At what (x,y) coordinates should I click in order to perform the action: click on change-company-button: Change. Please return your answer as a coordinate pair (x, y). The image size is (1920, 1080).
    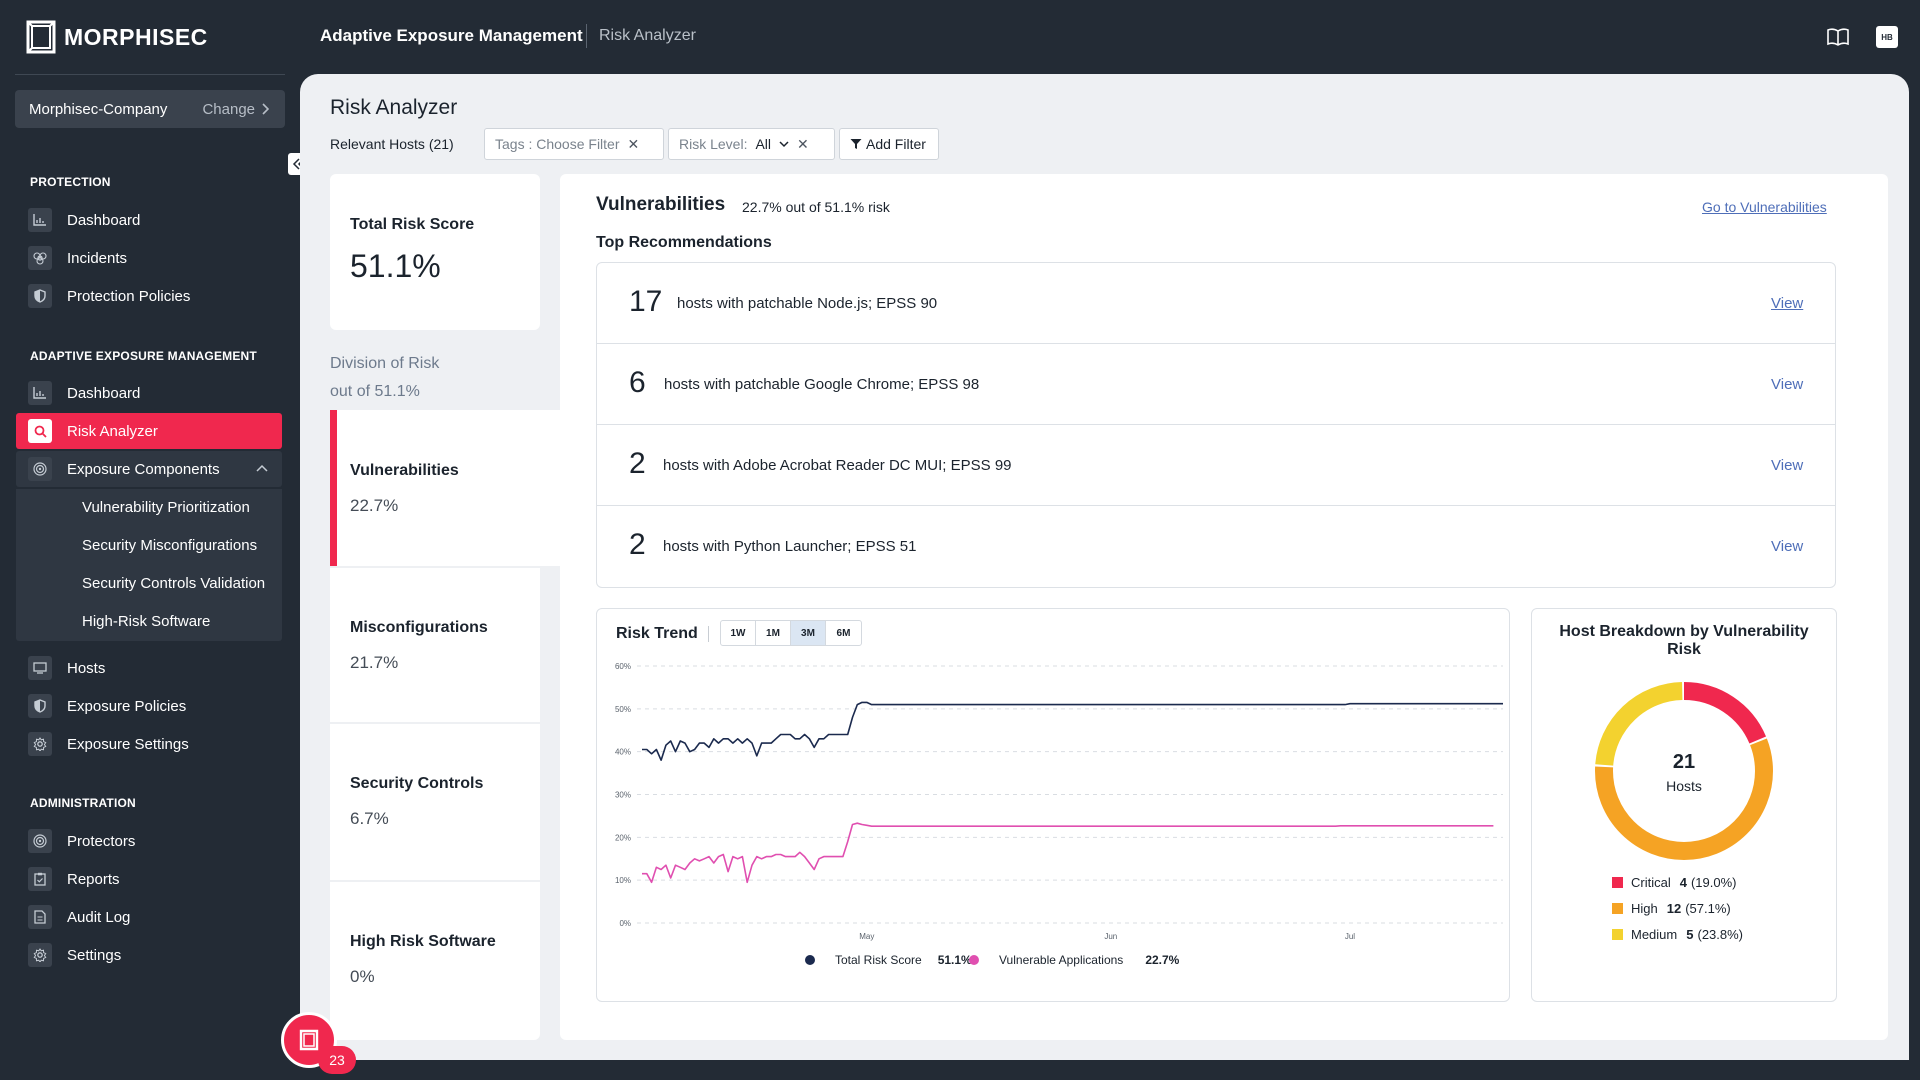
    Looking at the image, I should click on (235, 109).